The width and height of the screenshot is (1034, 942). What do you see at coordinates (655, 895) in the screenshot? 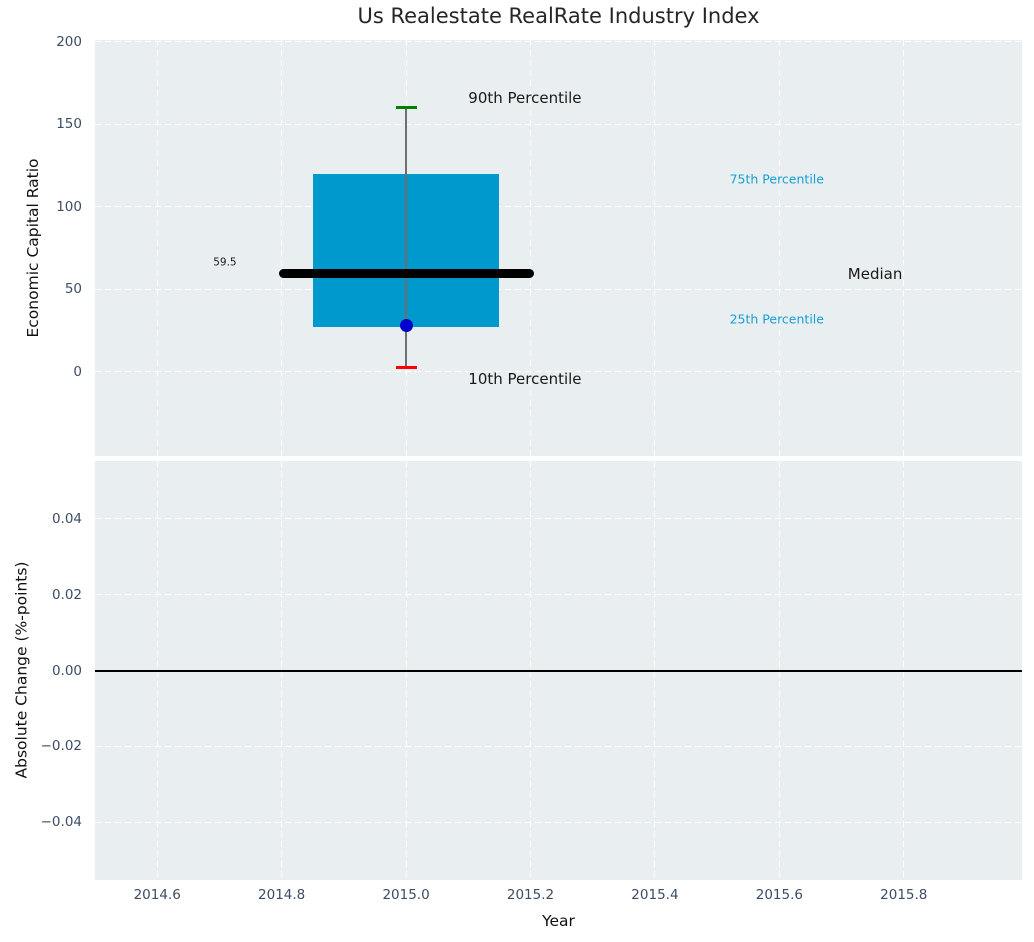
I see `x-tick-label-2015.4: 2015.4` at bounding box center [655, 895].